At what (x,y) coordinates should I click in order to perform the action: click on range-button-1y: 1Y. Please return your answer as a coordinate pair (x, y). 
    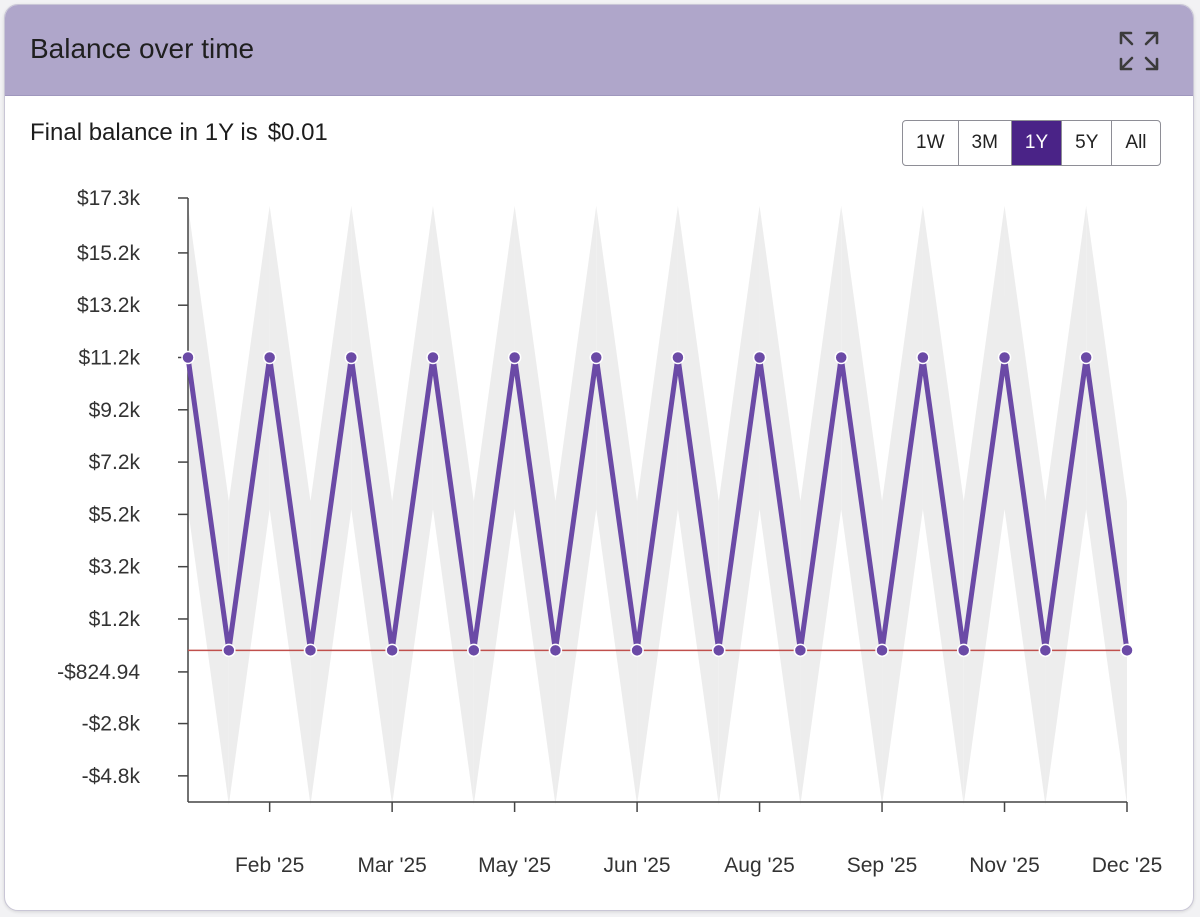
    Looking at the image, I should click on (1037, 143).